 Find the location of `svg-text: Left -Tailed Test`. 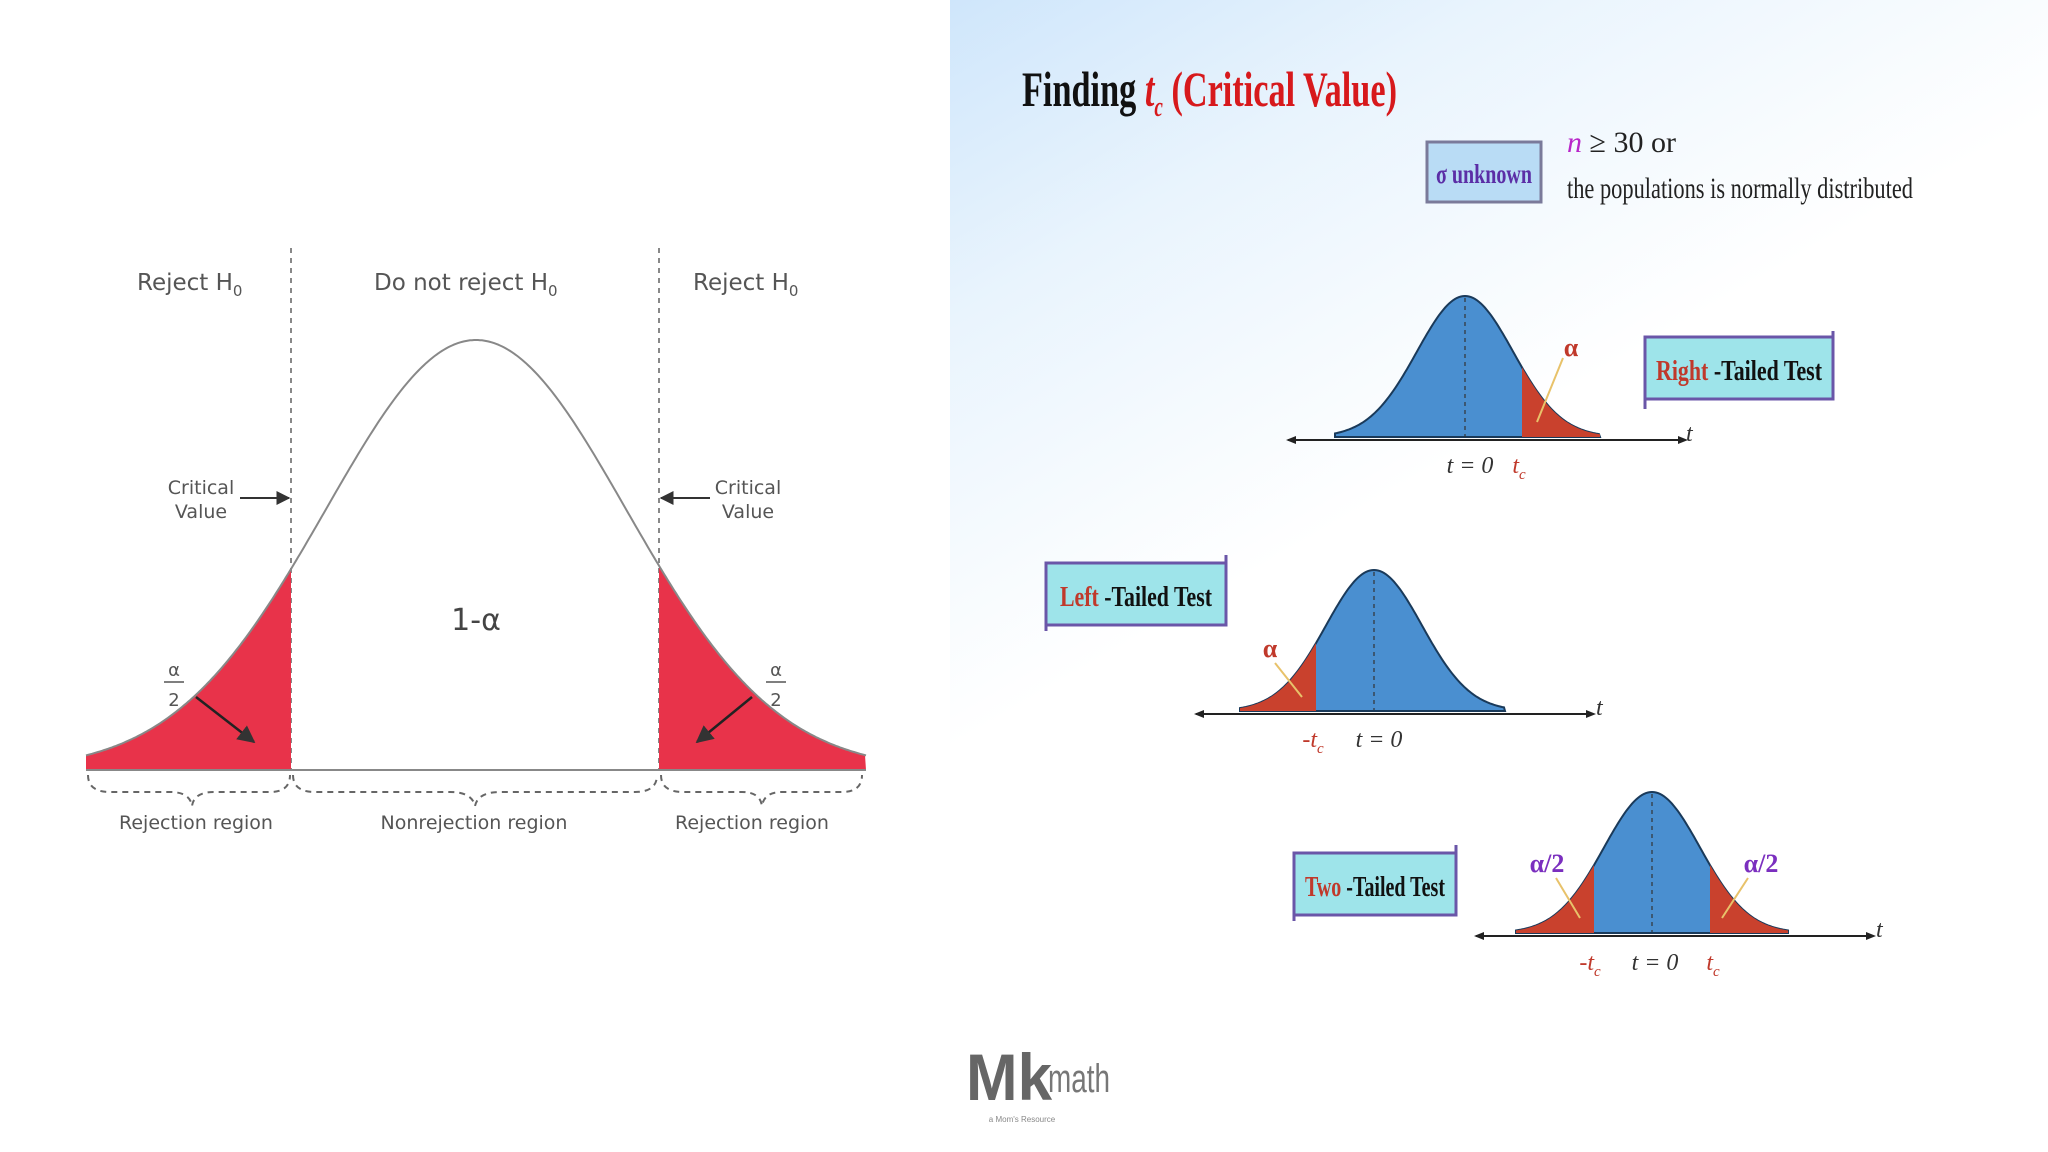

svg-text: Left -Tailed Test is located at coordinates (1136, 597).